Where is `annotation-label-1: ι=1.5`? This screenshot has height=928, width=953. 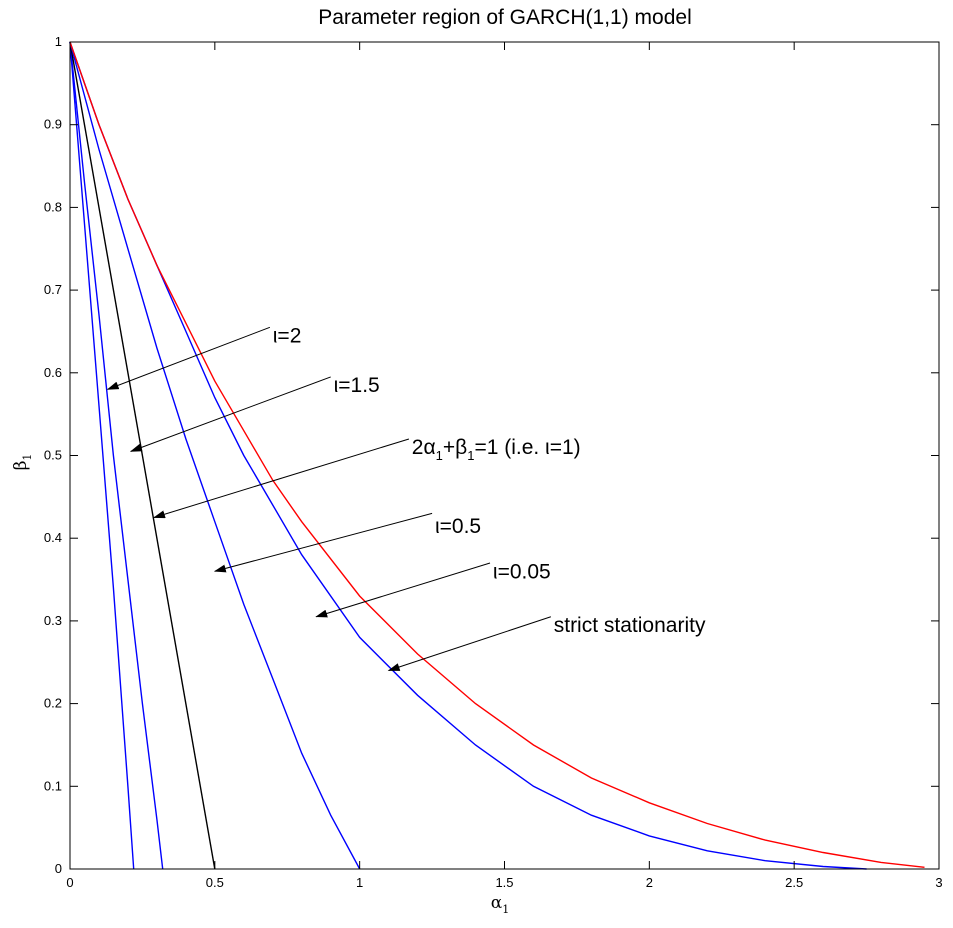
annotation-label-1: ι=1.5 is located at coordinates (357, 385).